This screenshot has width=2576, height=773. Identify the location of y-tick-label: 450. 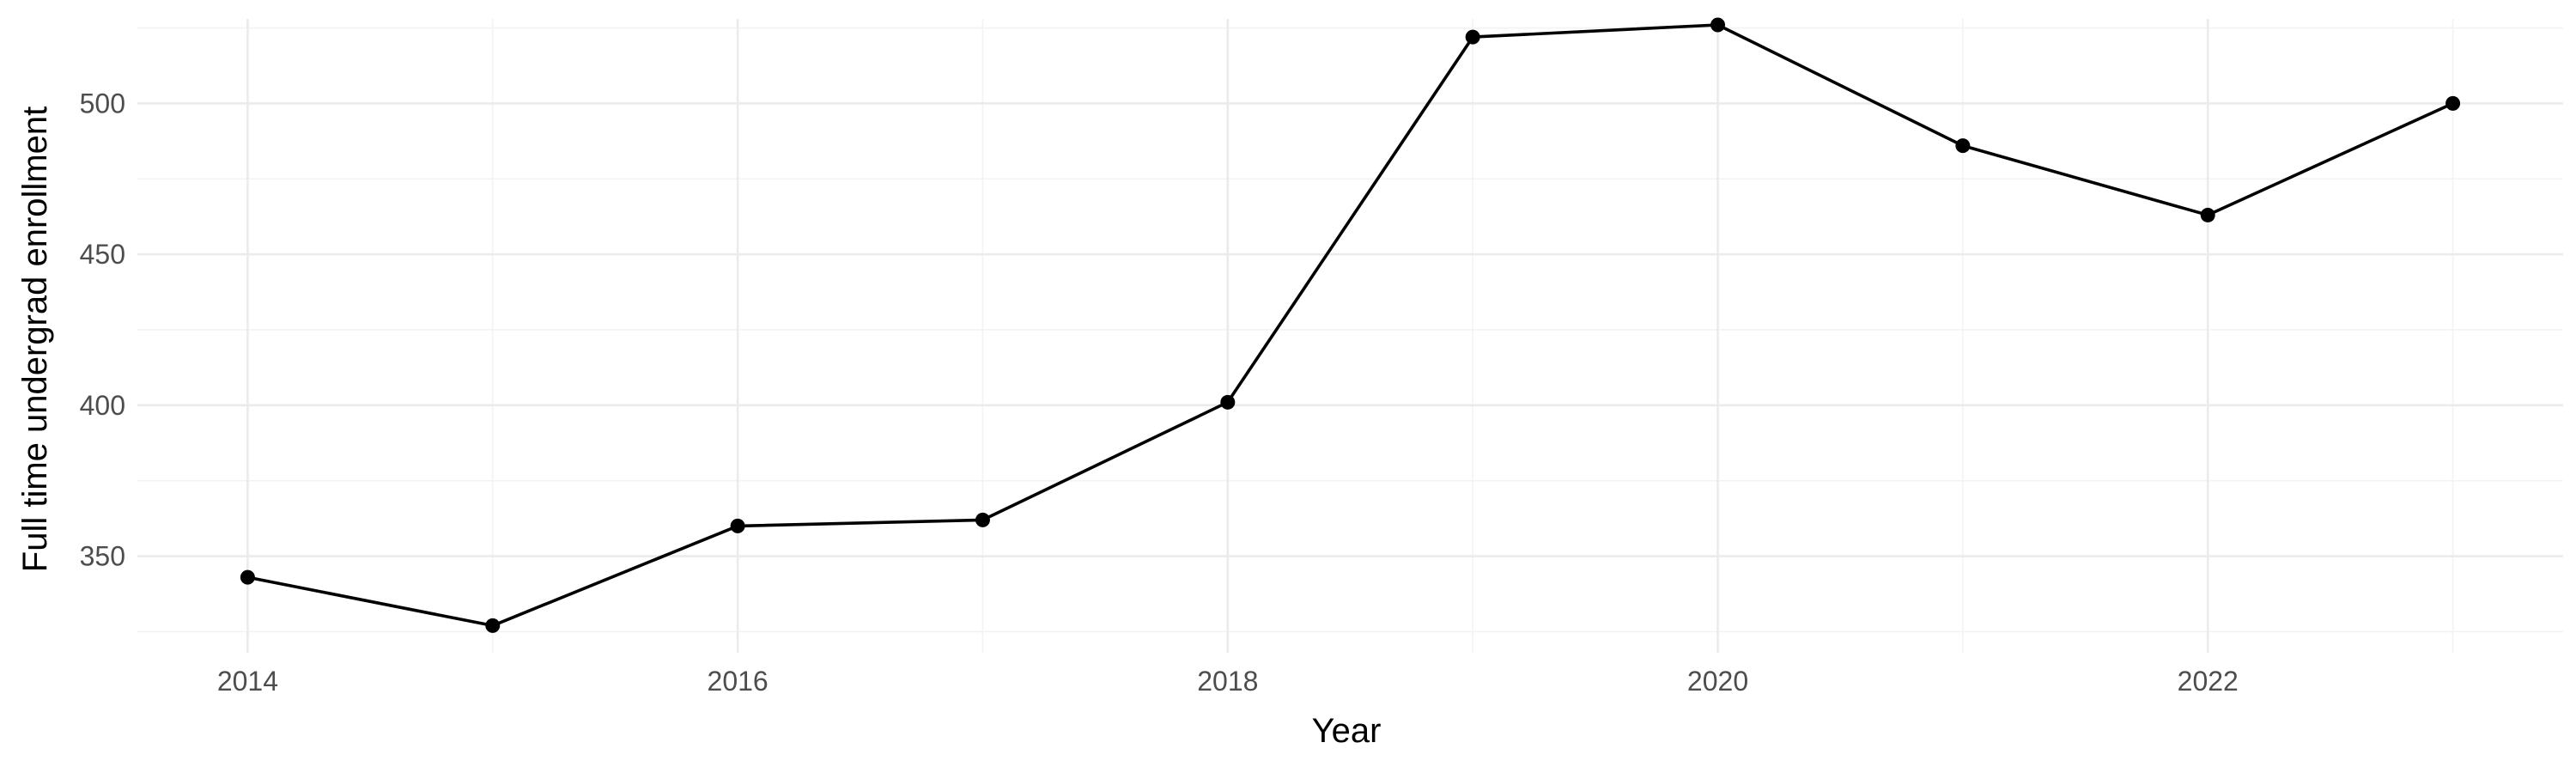
(102, 254).